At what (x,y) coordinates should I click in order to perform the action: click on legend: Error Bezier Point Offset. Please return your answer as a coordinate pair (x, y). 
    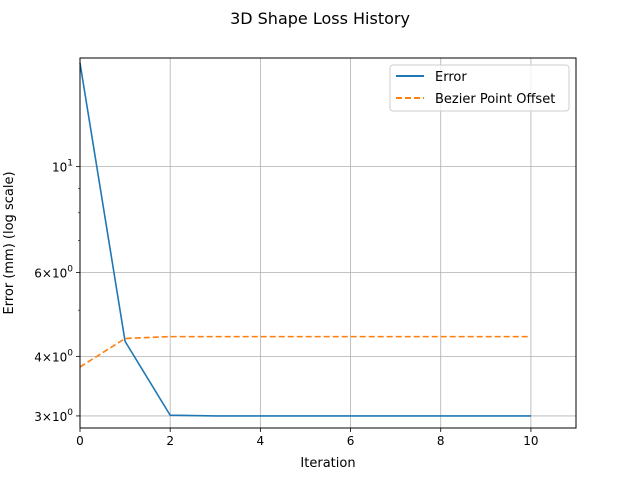
    Looking at the image, I should click on (479, 88).